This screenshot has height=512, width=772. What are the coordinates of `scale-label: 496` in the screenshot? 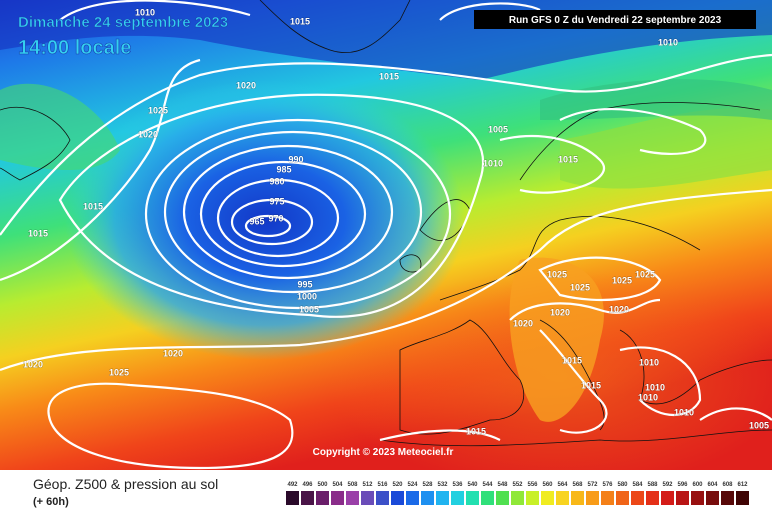 It's located at (307, 485).